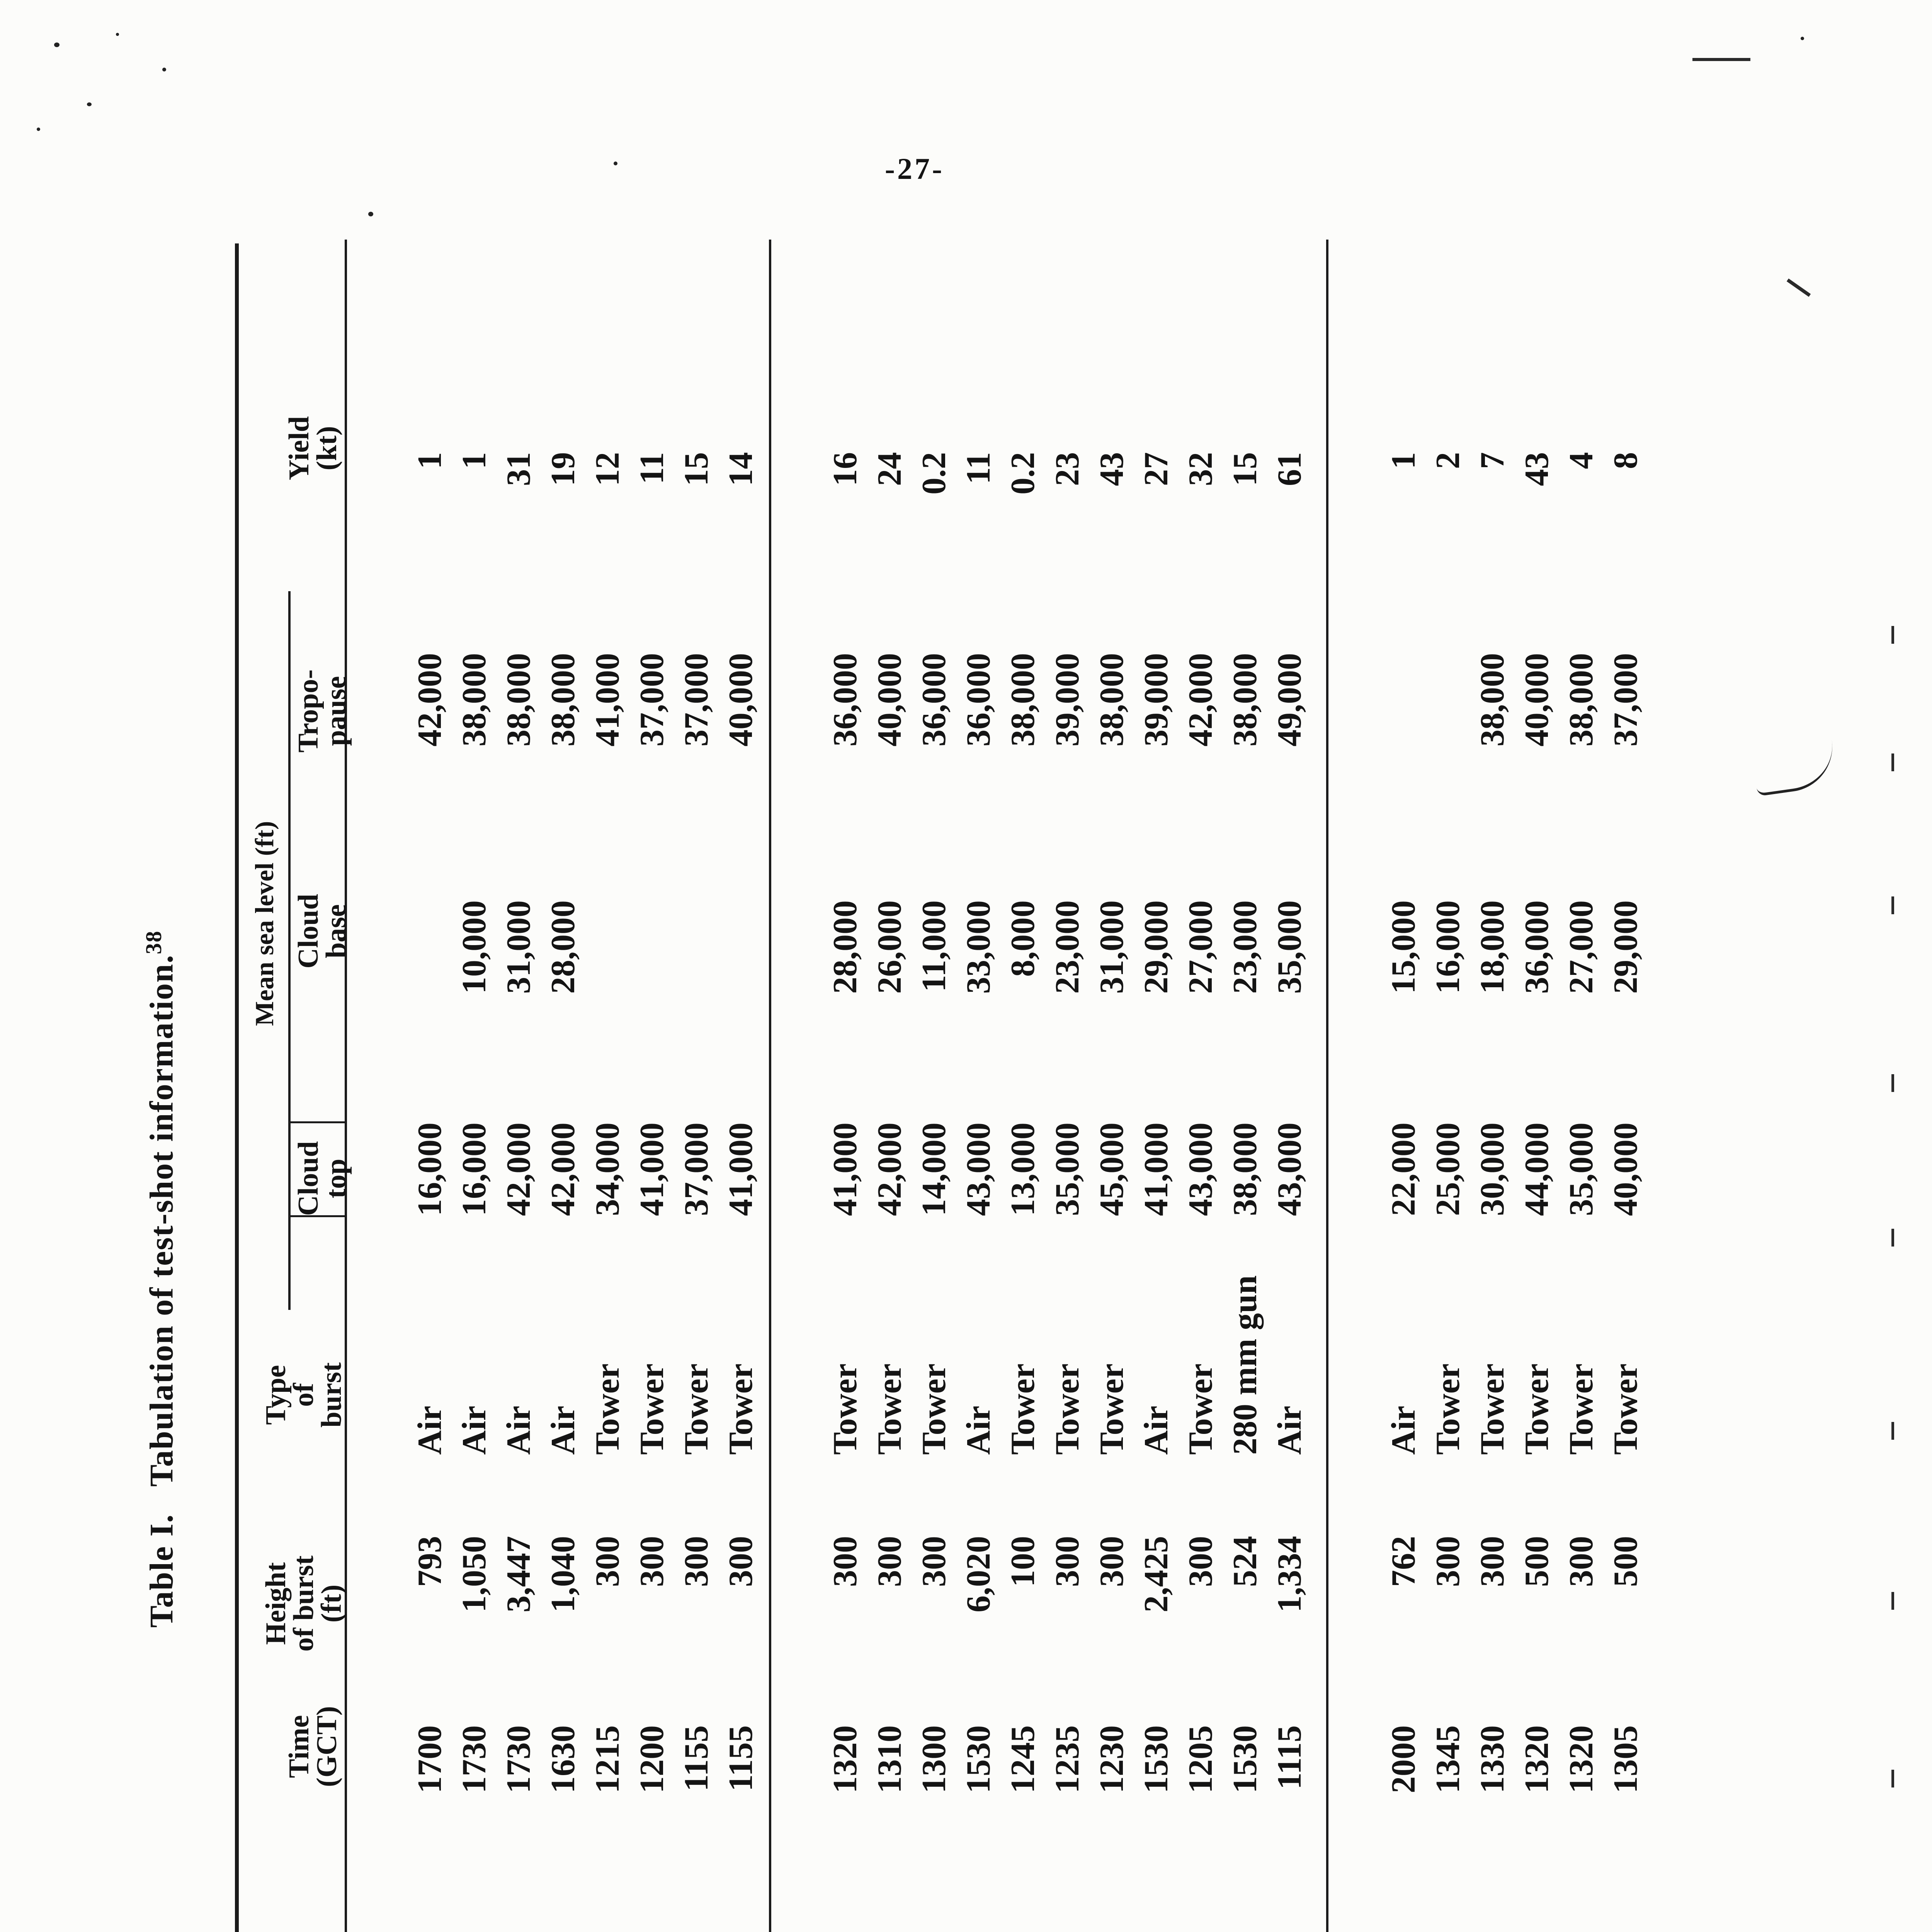 The height and width of the screenshot is (1932, 1932). What do you see at coordinates (1582, 1169) in the screenshot?
I see `cell-cloud_top: 35,000` at bounding box center [1582, 1169].